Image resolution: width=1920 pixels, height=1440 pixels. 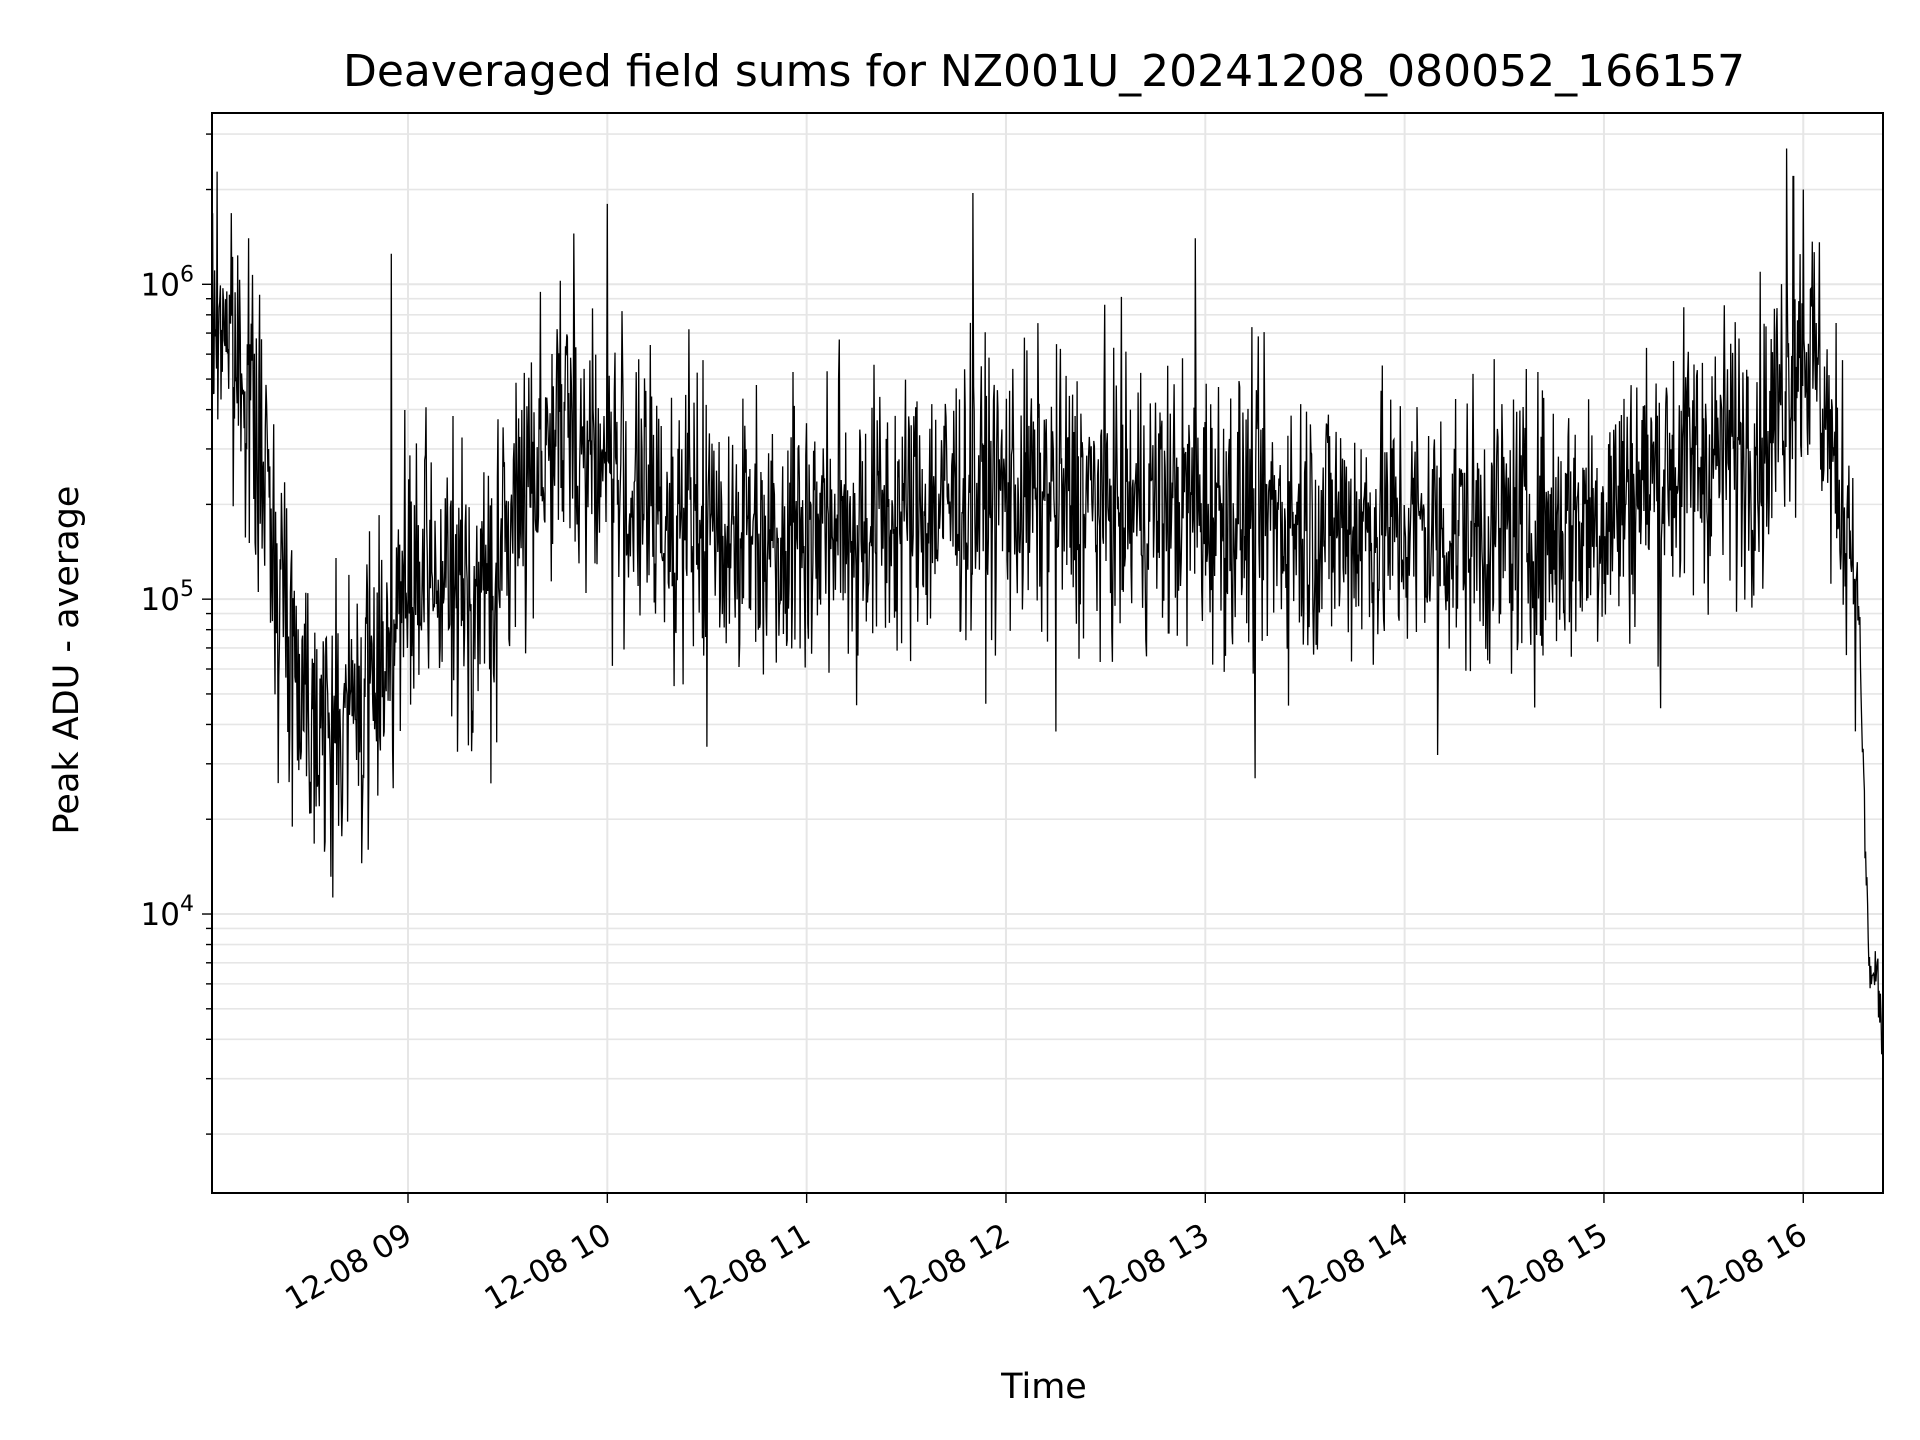 I want to click on y-tick-label: 10⁶, so click(x=167, y=282).